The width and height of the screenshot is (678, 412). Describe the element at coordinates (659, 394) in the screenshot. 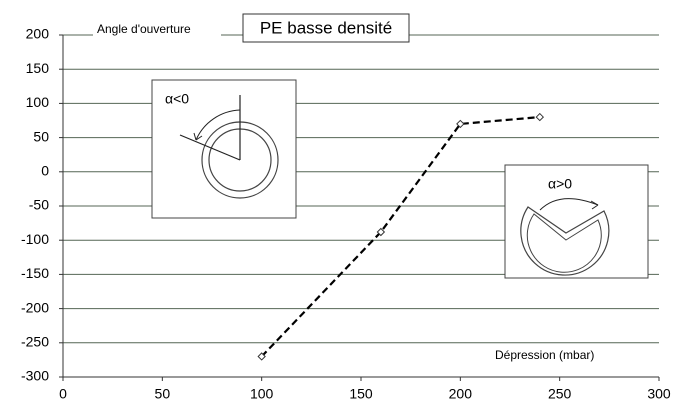

I see `x-tick-label: 300` at that location.